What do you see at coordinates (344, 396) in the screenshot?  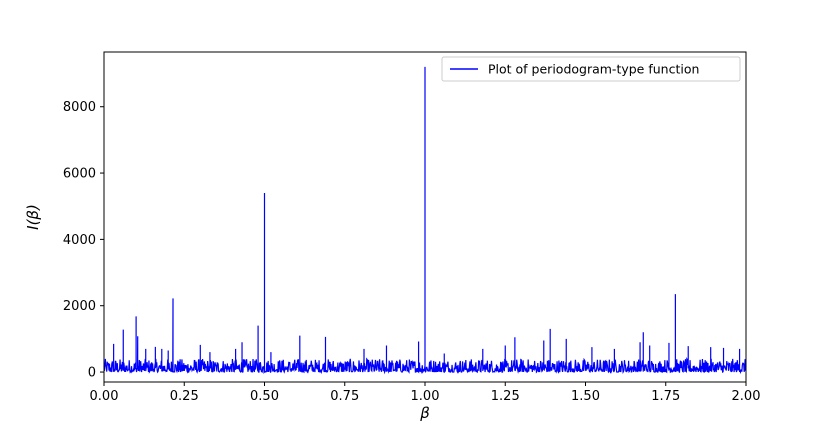 I see `x-tick-label: 0.75` at bounding box center [344, 396].